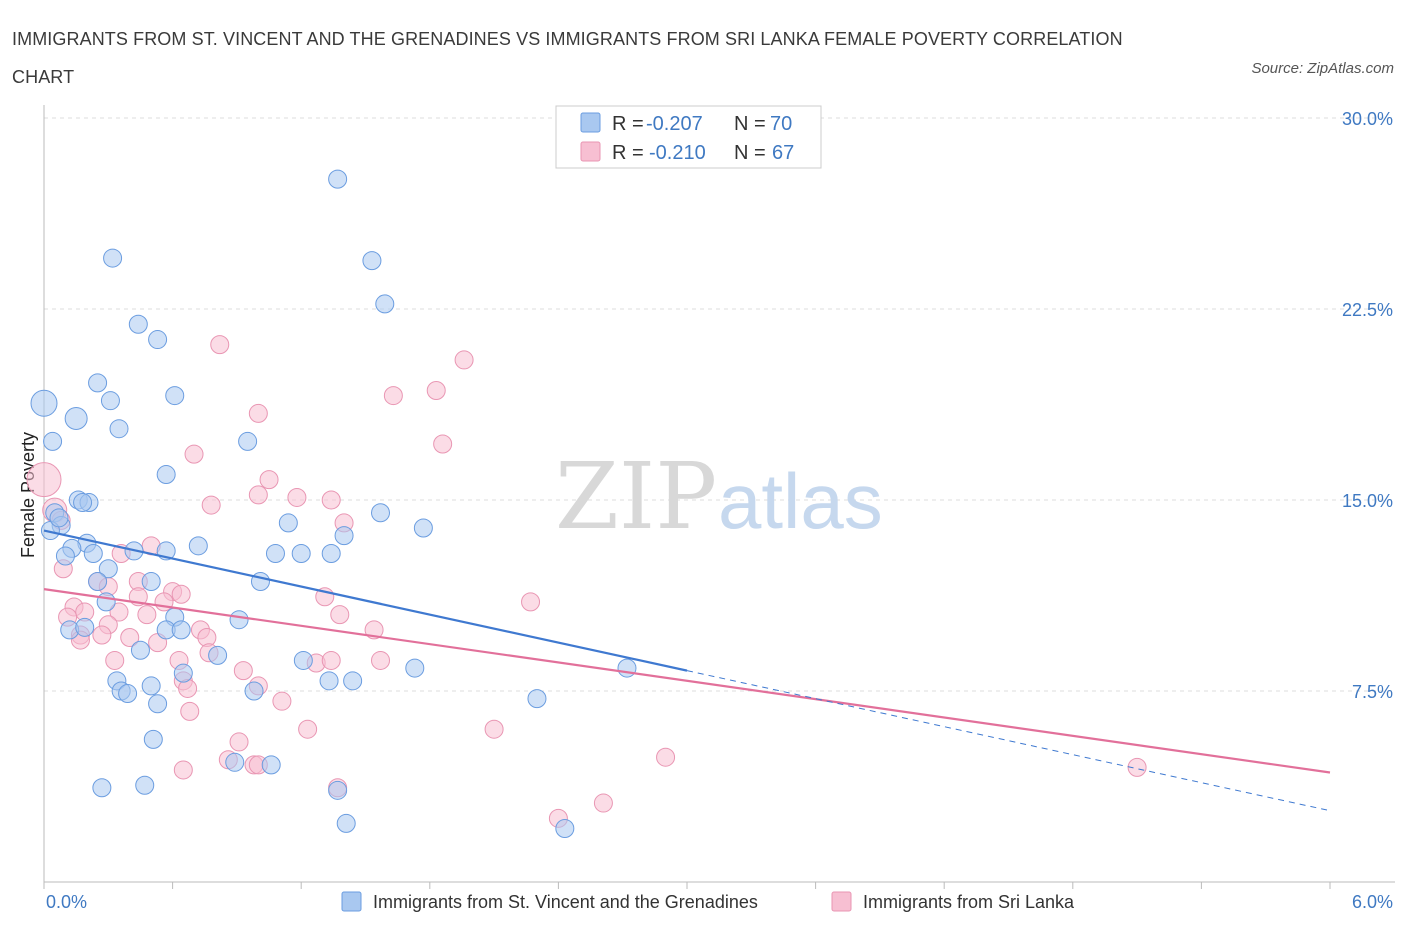 The width and height of the screenshot is (1406, 930). Describe the element at coordinates (781, 124) in the screenshot. I see `legend-n-value-st-vincent: 70` at that location.